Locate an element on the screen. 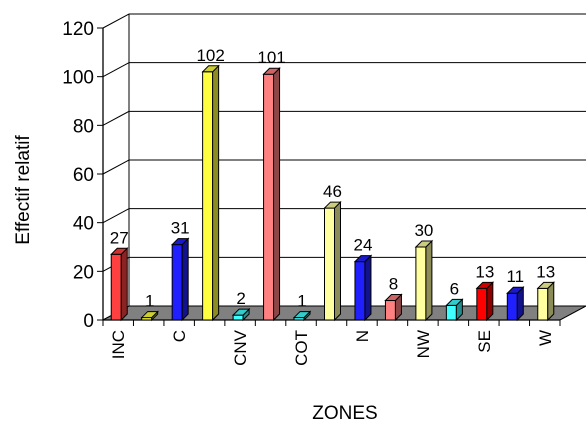 The height and width of the screenshot is (427, 586). data-label: 31 is located at coordinates (180, 228).